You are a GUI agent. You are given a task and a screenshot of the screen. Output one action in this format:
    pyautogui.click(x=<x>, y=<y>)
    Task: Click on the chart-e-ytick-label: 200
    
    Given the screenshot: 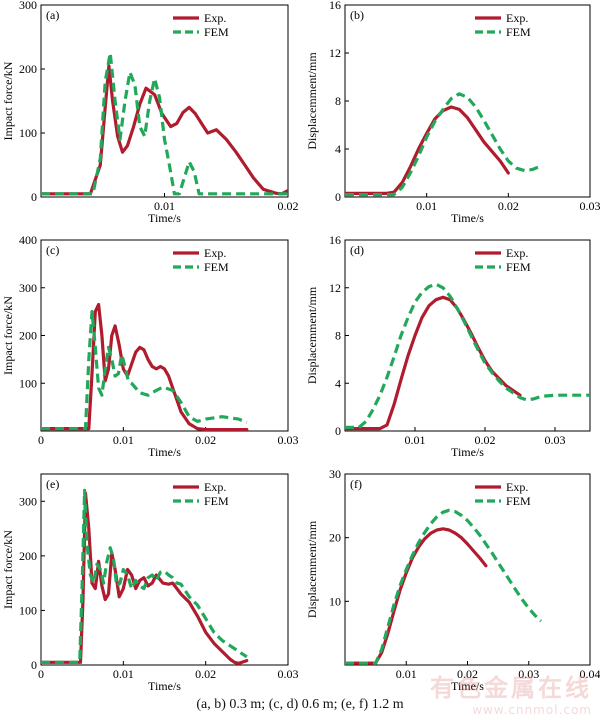 What is the action you would take?
    pyautogui.click(x=28, y=556)
    